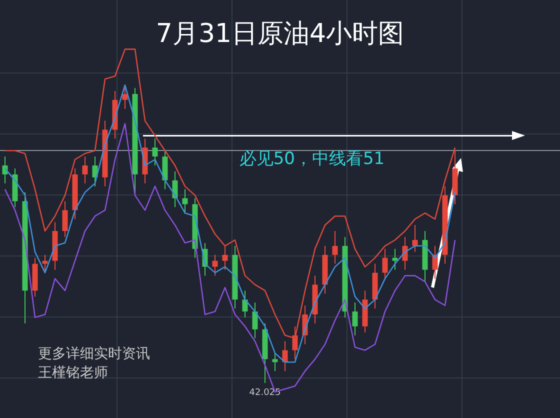  Describe the element at coordinates (94, 354) in the screenshot. I see `annotation: 更多详细实时资讯` at that location.